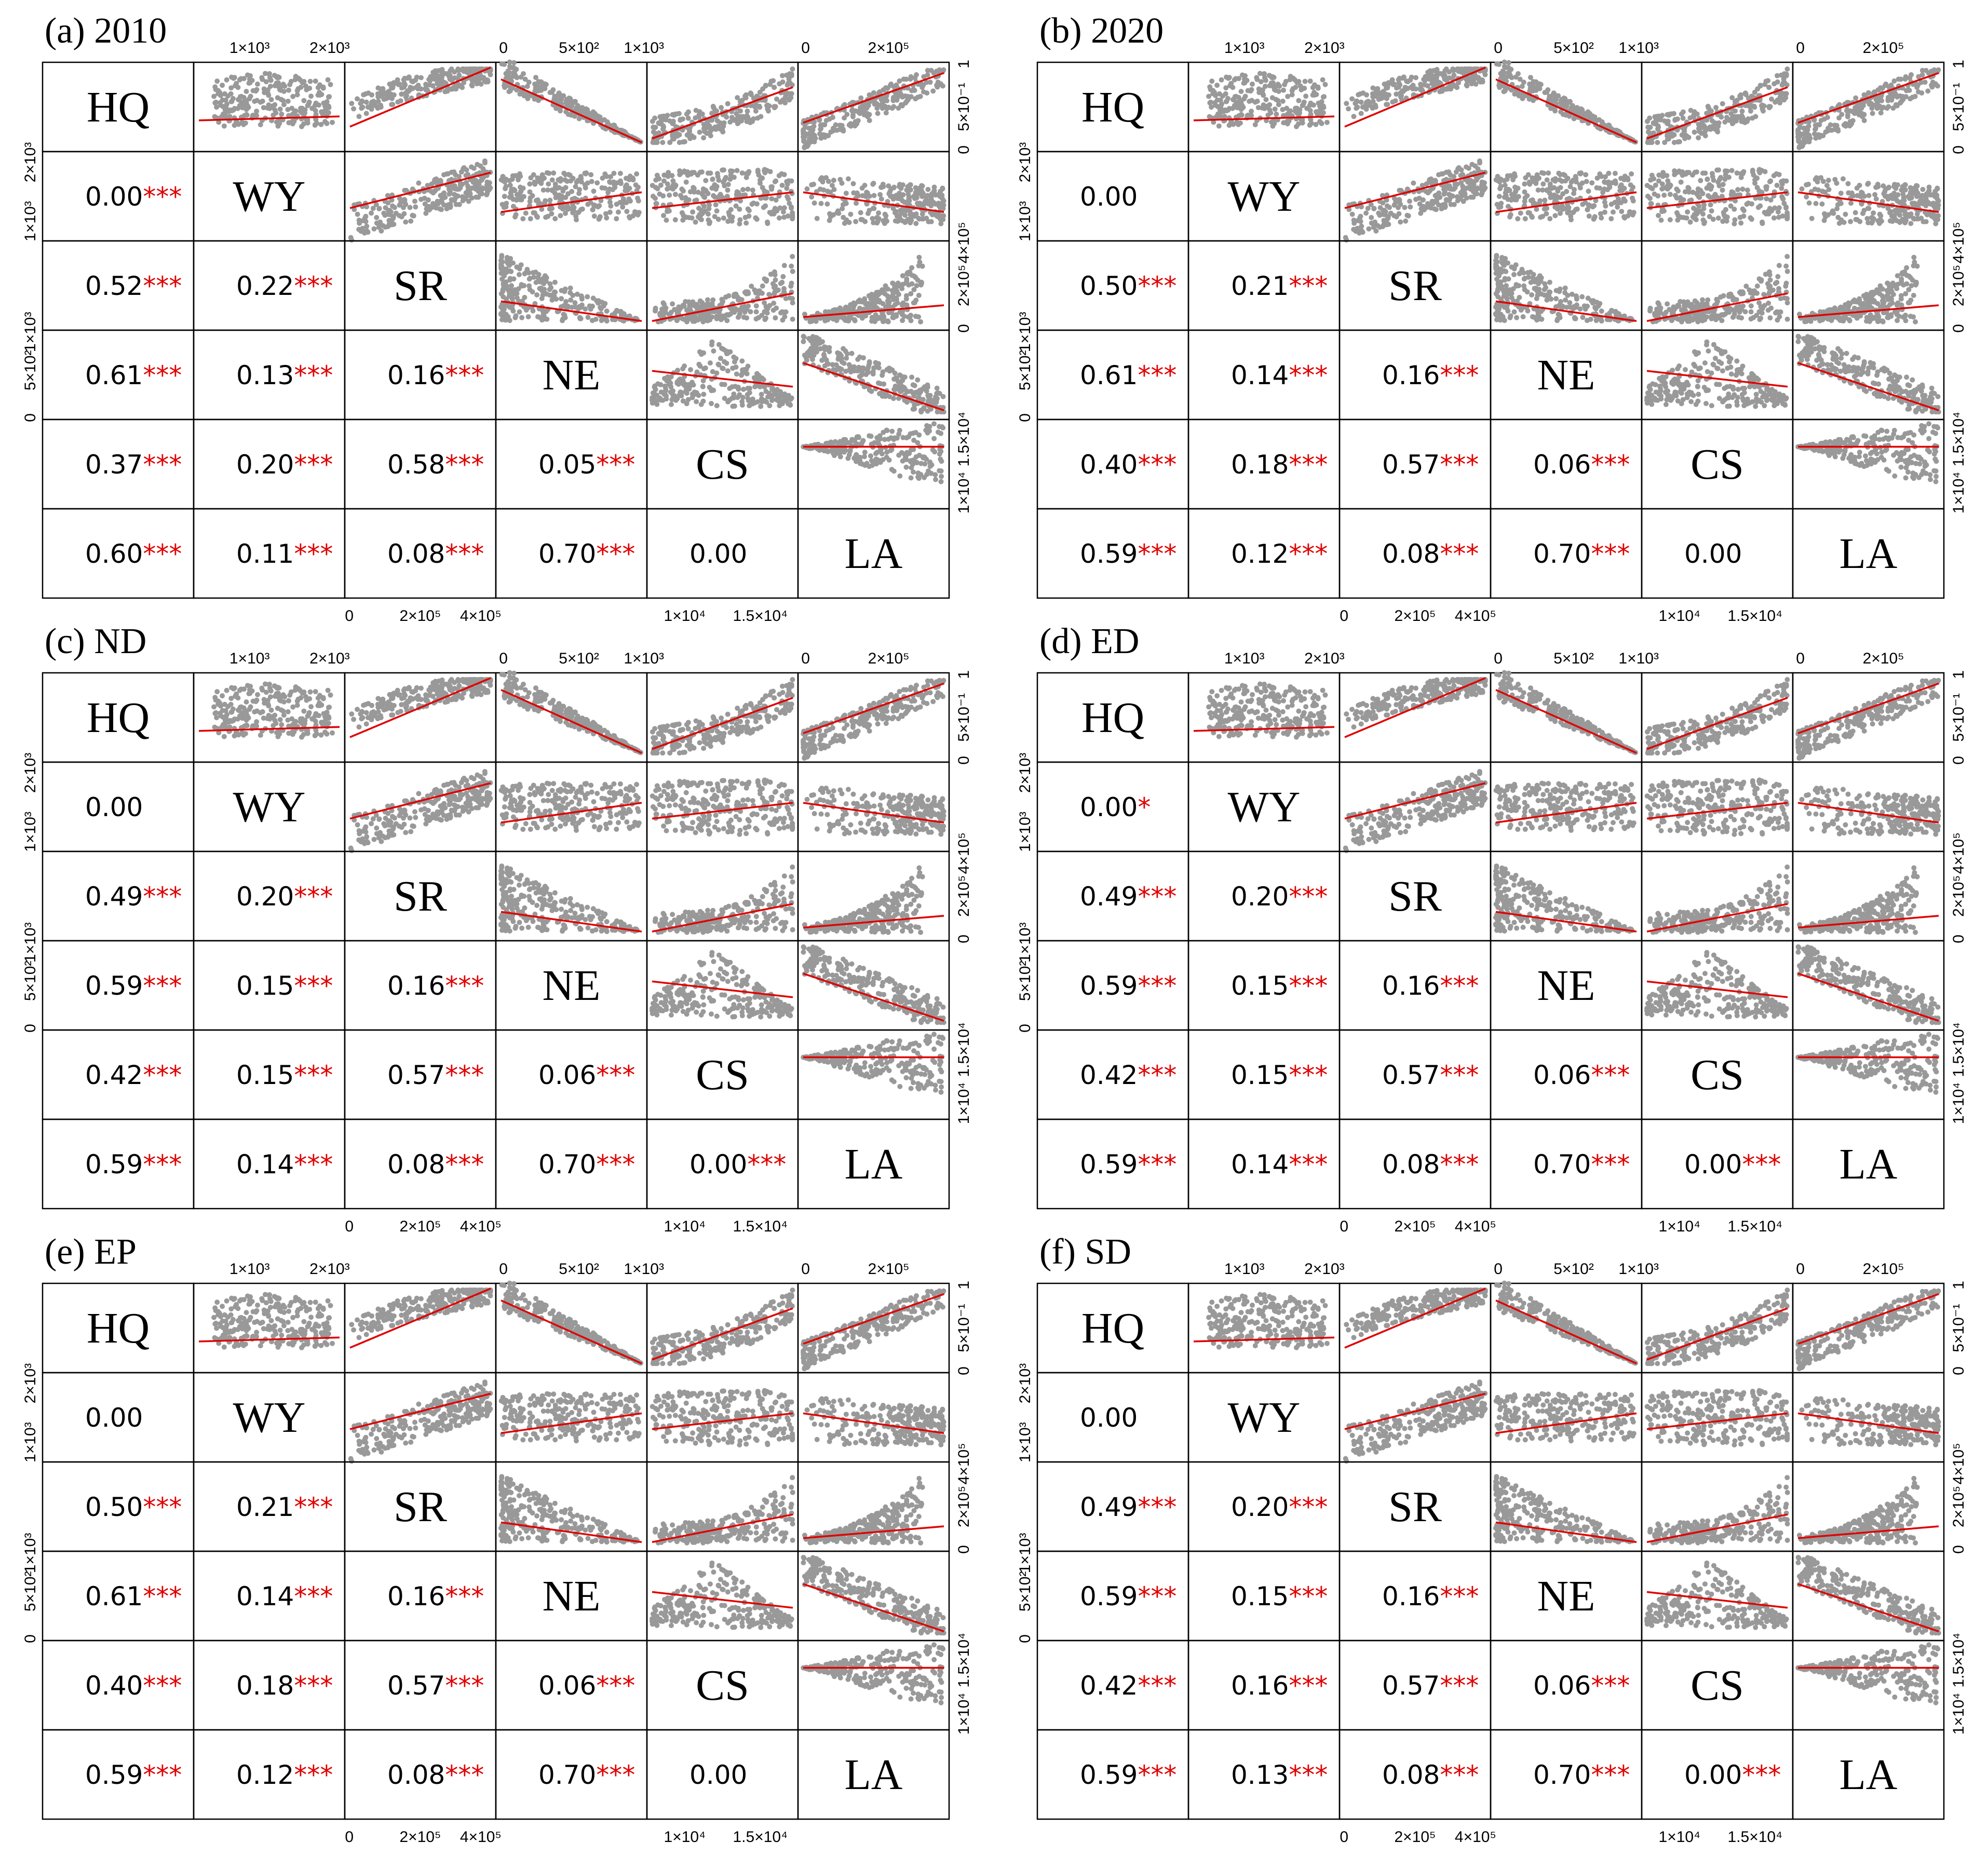 This screenshot has width=1988, height=1856. Describe the element at coordinates (265, 375) in the screenshot. I see `coefficient-value: 0.13` at that location.